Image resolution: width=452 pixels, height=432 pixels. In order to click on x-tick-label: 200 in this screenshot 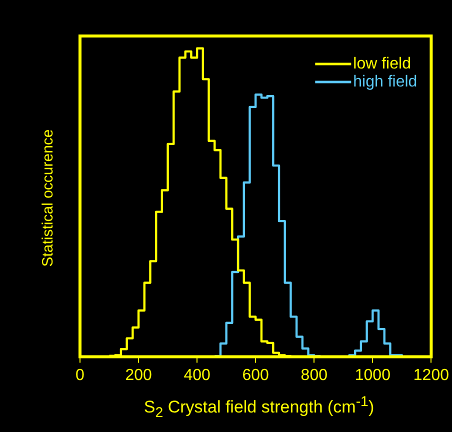, I will do `click(138, 375)`.